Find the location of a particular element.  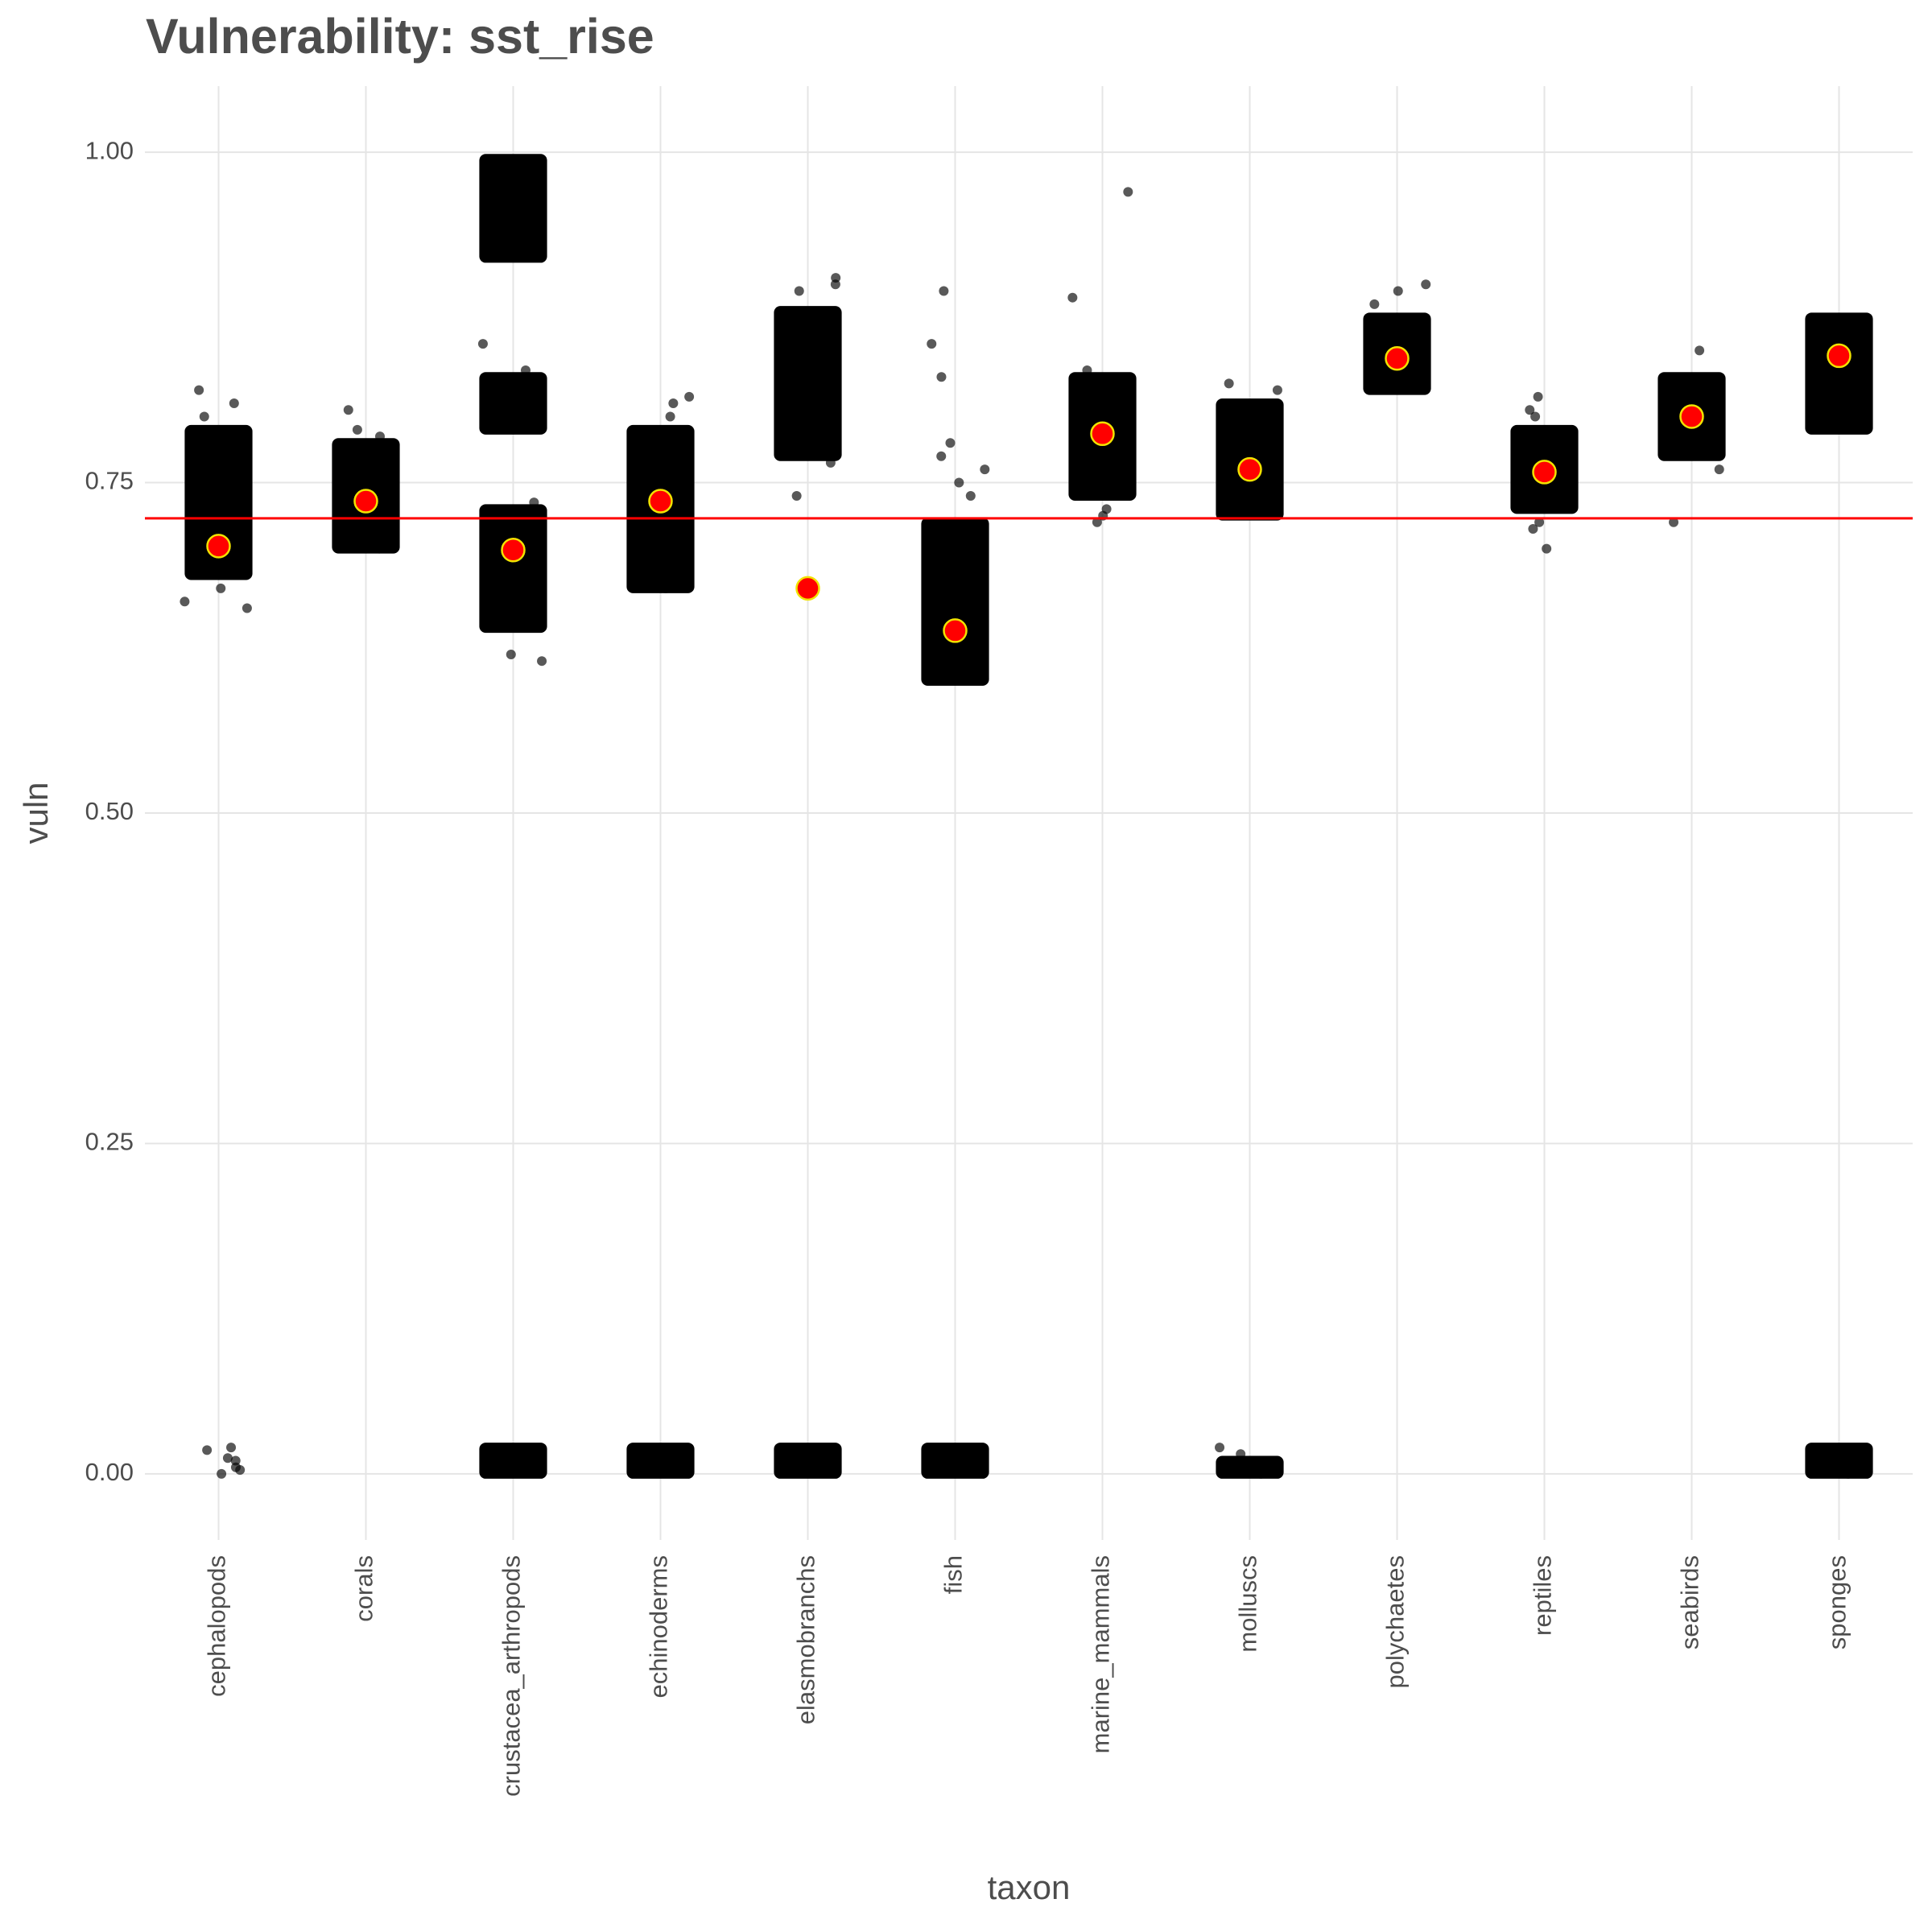

y-tick-label: 0.25 is located at coordinates (109, 1142).